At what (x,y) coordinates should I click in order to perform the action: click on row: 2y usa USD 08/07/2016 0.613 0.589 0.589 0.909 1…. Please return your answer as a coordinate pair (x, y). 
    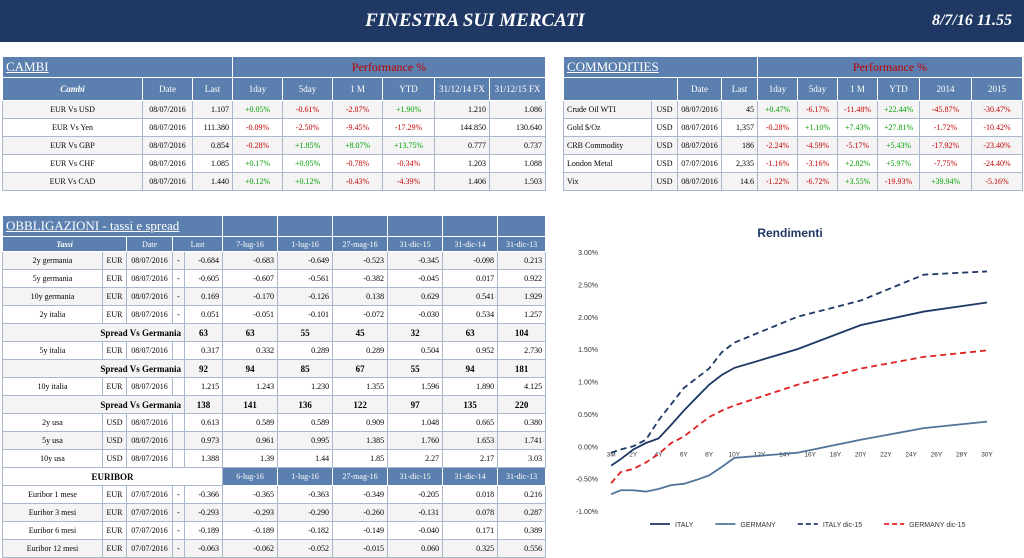
    Looking at the image, I should click on (274, 422).